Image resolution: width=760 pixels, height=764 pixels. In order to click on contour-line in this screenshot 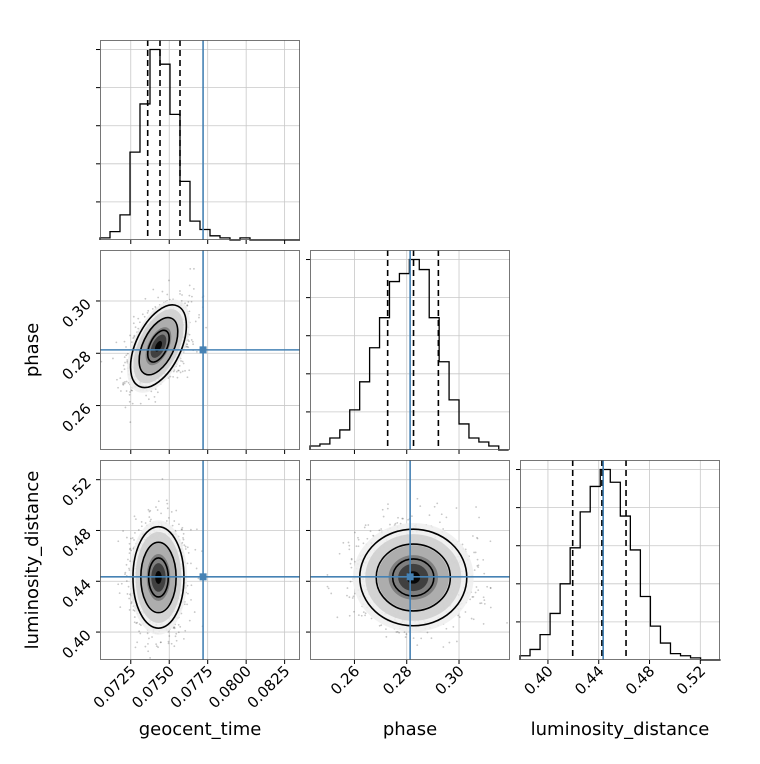, I will do `click(158, 346)`.